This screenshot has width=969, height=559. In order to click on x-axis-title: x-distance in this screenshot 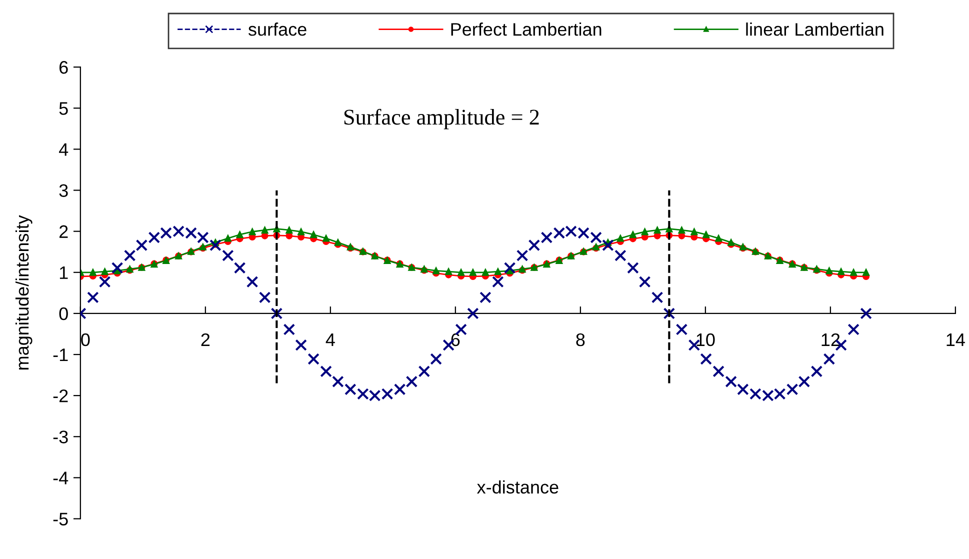, I will do `click(517, 487)`.